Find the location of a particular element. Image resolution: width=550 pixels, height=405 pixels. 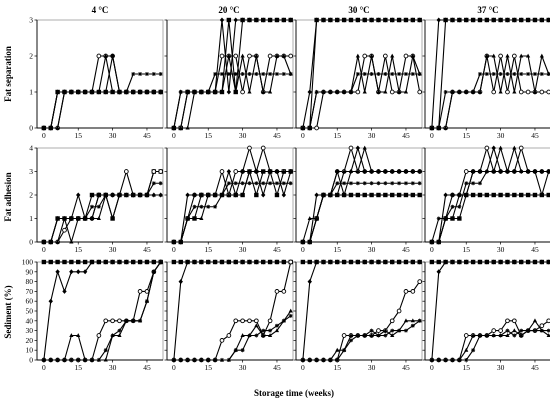

y-tick-label: 0 is located at coordinates (31, 242).